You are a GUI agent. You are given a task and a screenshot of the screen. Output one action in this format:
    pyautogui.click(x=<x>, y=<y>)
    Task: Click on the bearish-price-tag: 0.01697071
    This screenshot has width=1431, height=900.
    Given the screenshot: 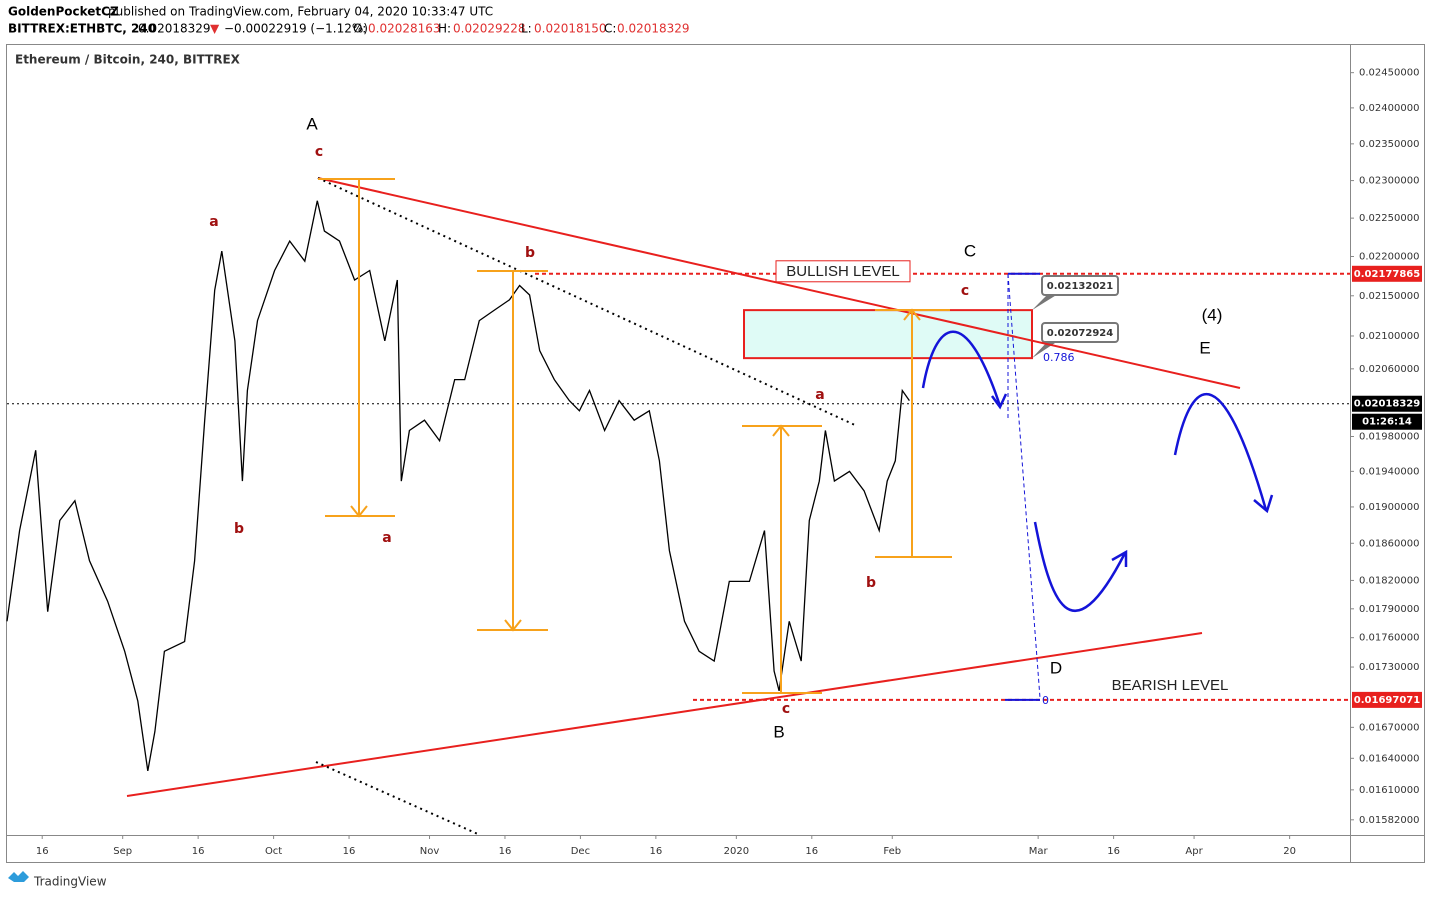 What is the action you would take?
    pyautogui.click(x=1387, y=700)
    